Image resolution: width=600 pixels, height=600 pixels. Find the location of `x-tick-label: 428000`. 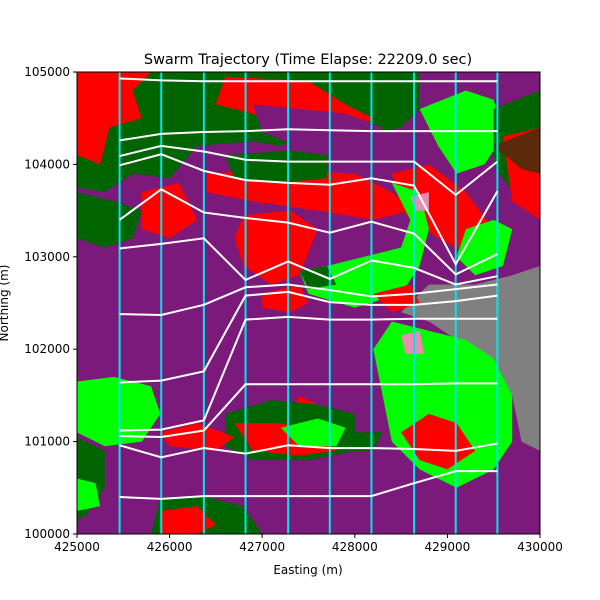

x-tick-label: 428000 is located at coordinates (355, 547).